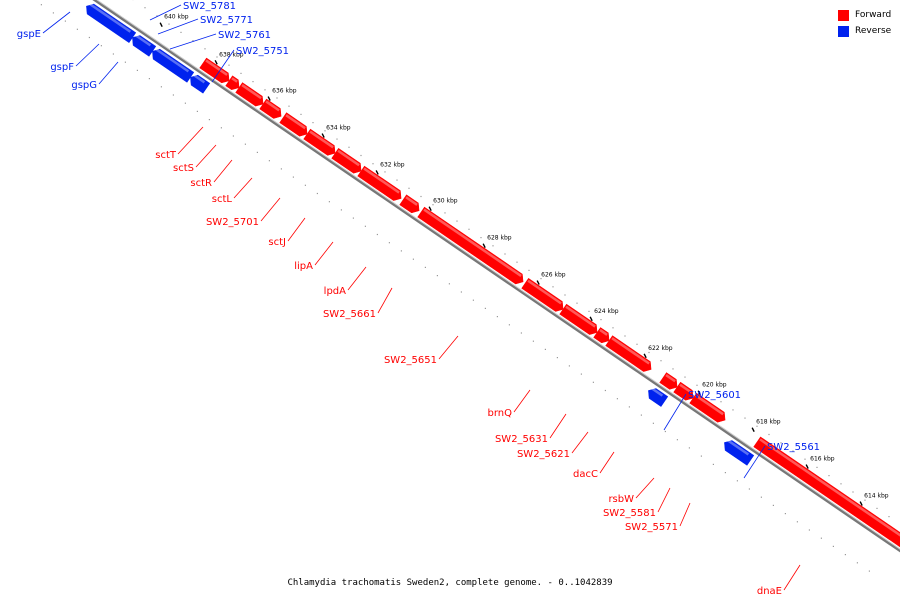 The image size is (900, 600). Describe the element at coordinates (62, 67) in the screenshot. I see `gene-label: gspF` at that location.